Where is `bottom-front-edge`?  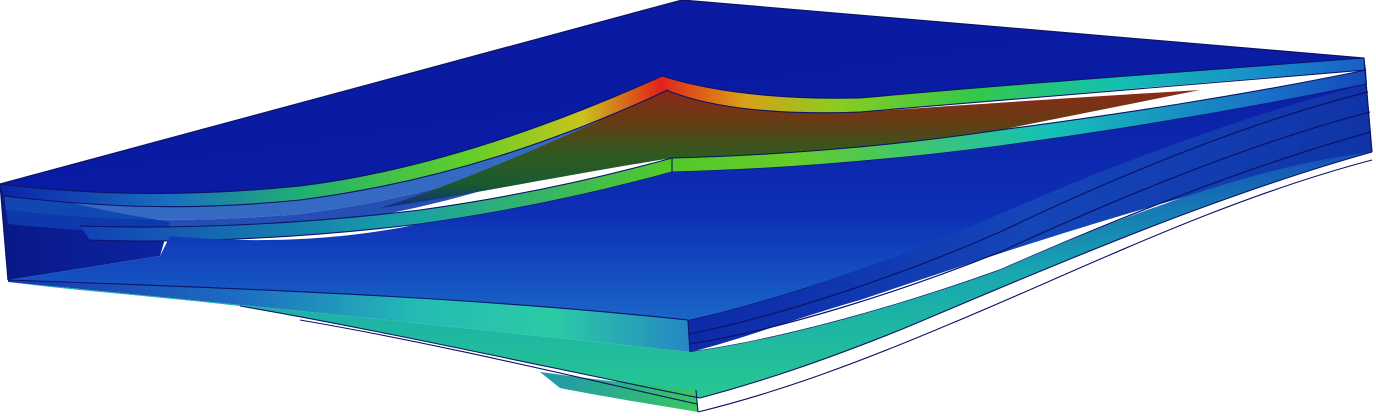
bottom-front-edge is located at coordinates (619, 392).